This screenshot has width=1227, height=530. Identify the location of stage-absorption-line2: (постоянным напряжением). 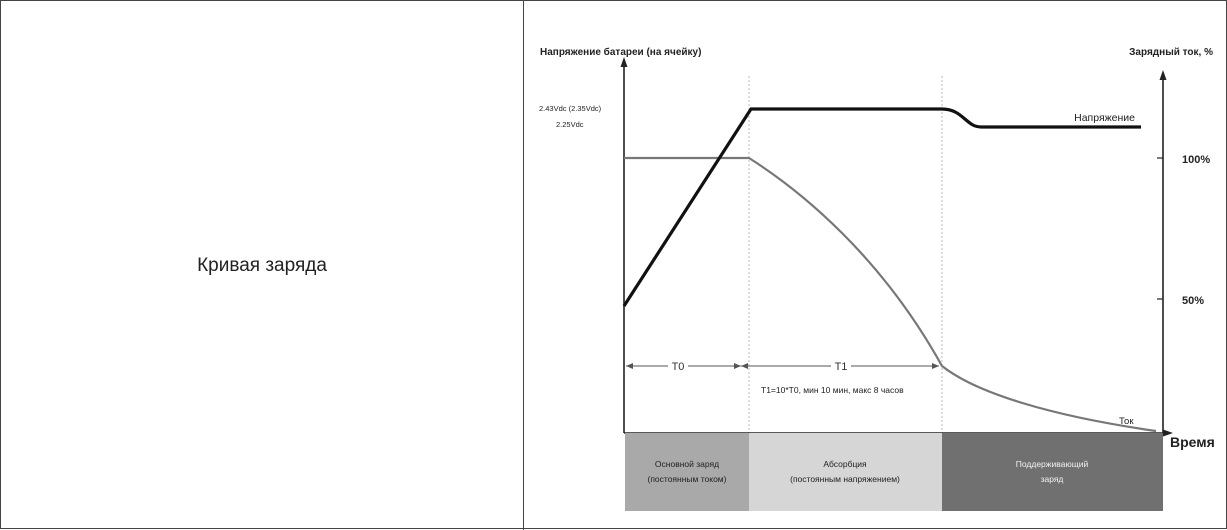
(845, 479).